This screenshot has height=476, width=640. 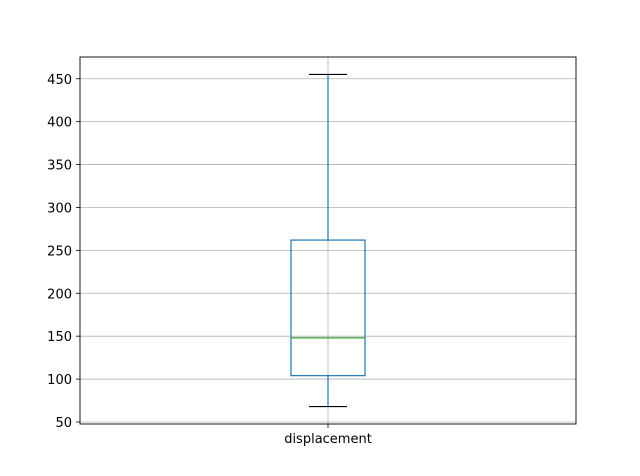 What do you see at coordinates (328, 439) in the screenshot?
I see `x-tick-label: displacement` at bounding box center [328, 439].